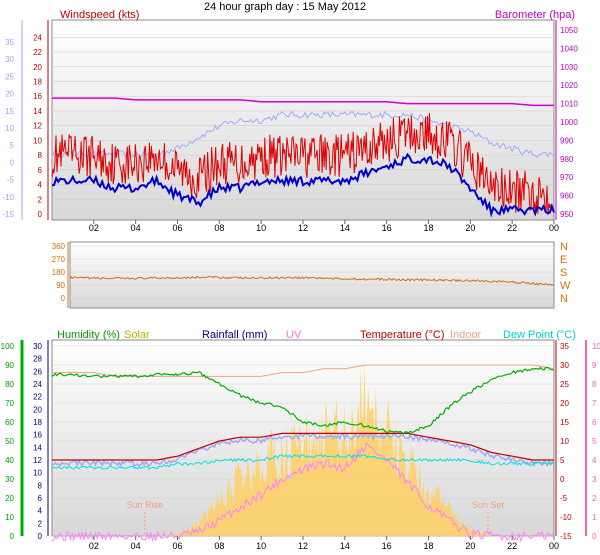 Image resolution: width=600 pixels, height=555 pixels. Describe the element at coordinates (9, 42) in the screenshot. I see `panel1-far-tick-label: 35` at that location.